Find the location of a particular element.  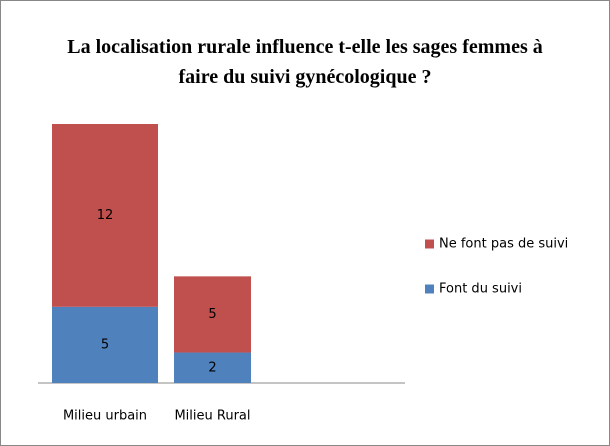

x-tick-label: Milieu Rural is located at coordinates (212, 416).